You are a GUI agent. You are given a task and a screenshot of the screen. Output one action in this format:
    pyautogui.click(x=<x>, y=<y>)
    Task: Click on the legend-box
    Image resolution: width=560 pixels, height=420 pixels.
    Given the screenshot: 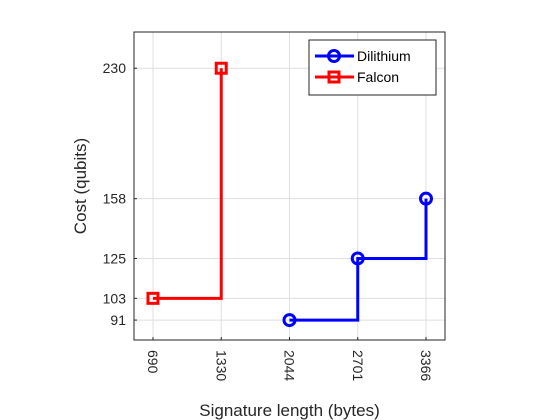 What is the action you would take?
    pyautogui.click(x=372, y=67)
    